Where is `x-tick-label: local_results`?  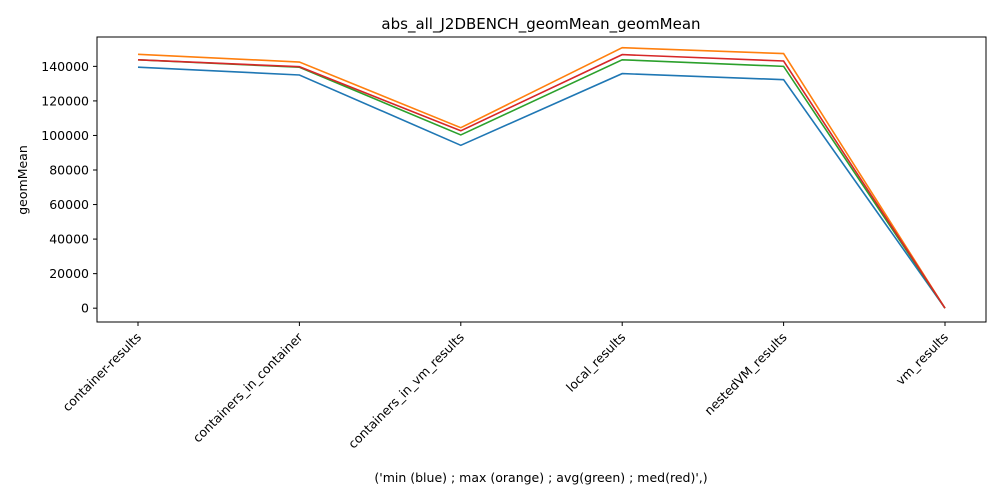 x-tick-label: local_results is located at coordinates (595, 362).